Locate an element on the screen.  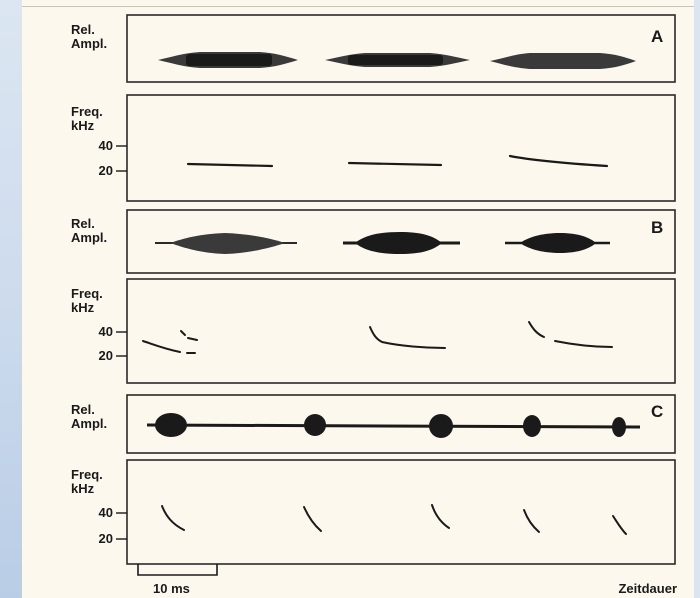
panel-b-khz-label: kHz is located at coordinates (83, 307).